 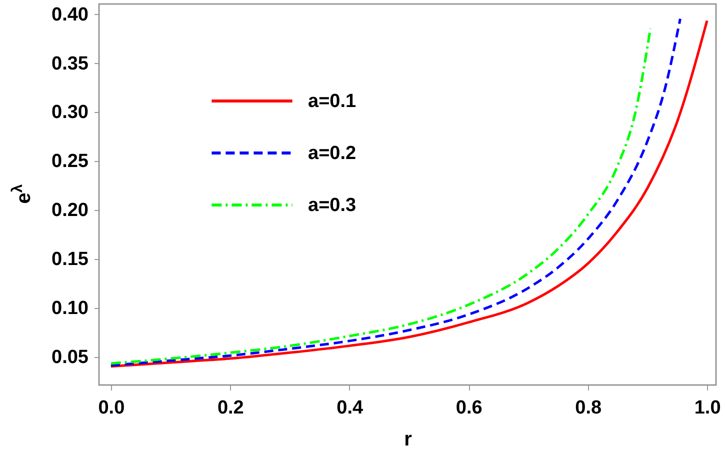 I want to click on x-tick-label: 0.6, so click(x=469, y=408).